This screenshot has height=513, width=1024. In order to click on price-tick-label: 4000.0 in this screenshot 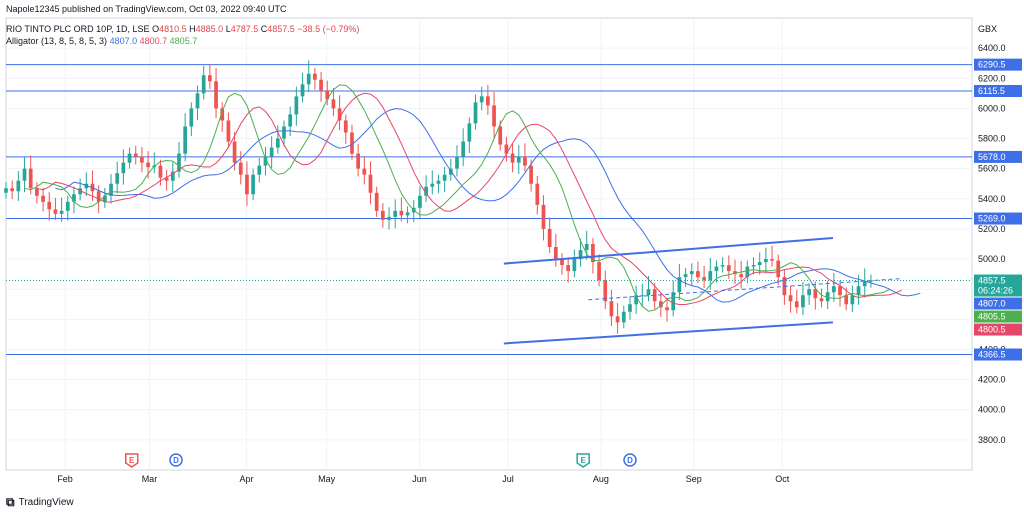, I will do `click(992, 410)`.